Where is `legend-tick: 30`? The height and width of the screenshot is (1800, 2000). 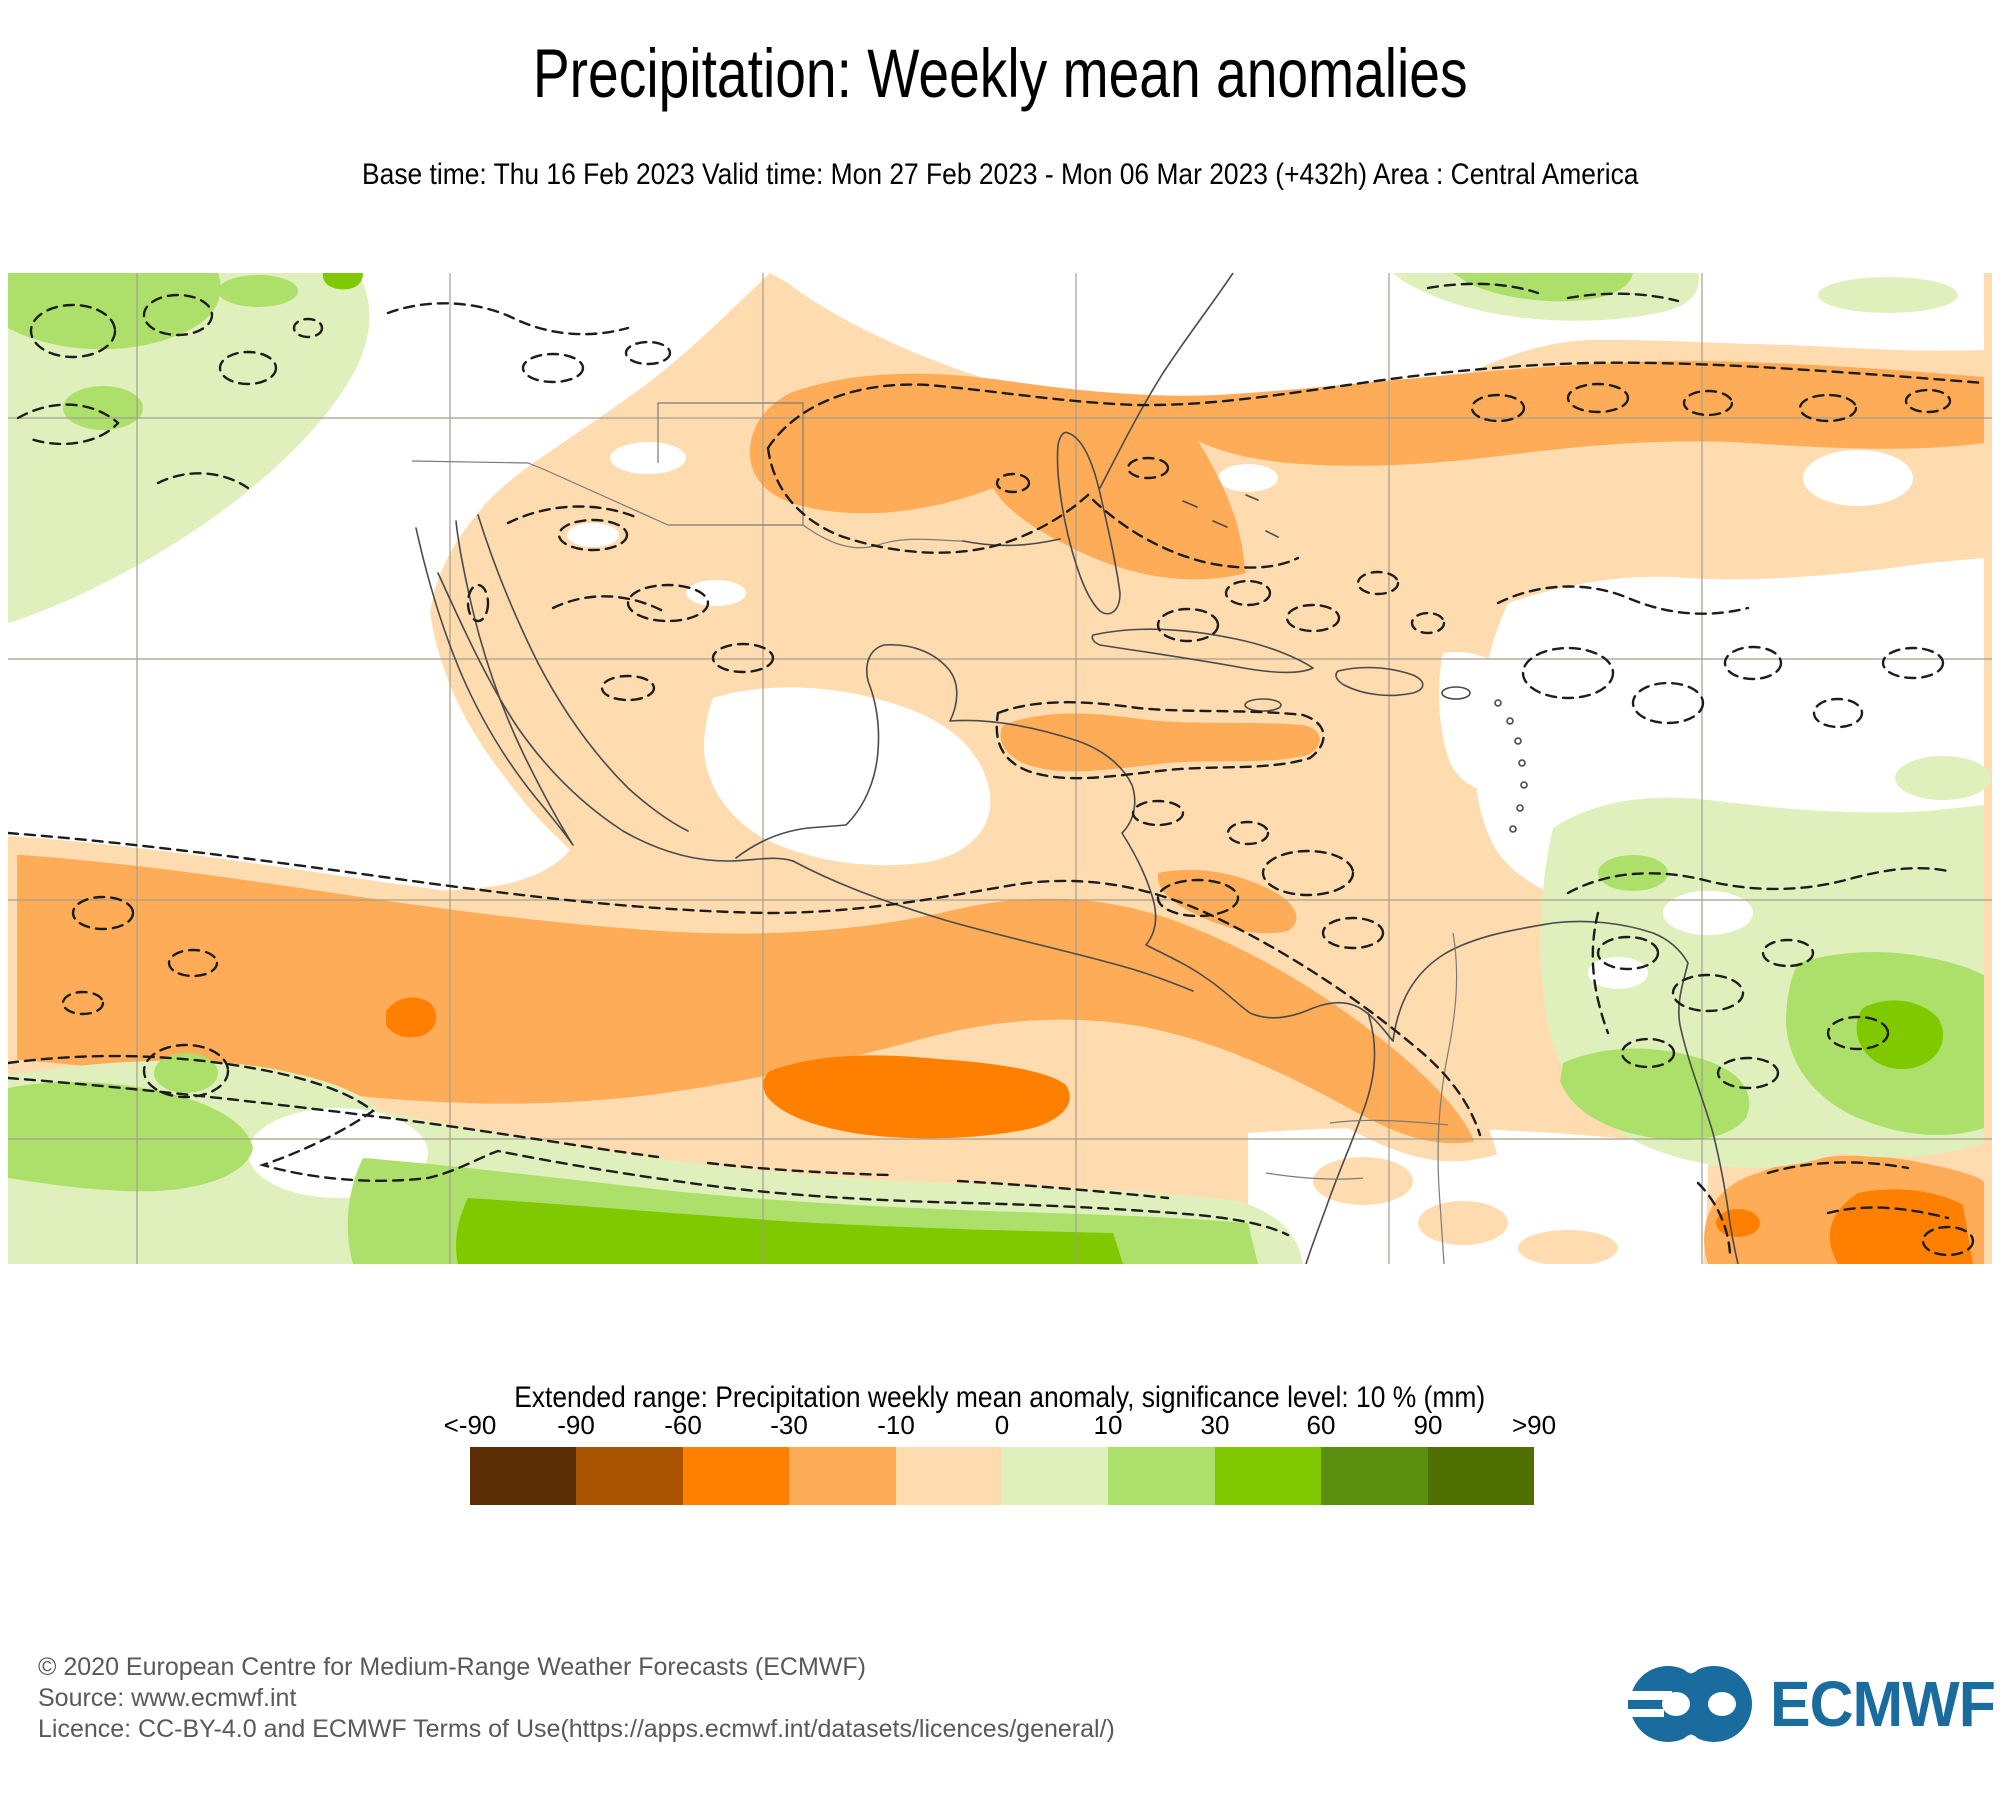 legend-tick: 30 is located at coordinates (1215, 1425).